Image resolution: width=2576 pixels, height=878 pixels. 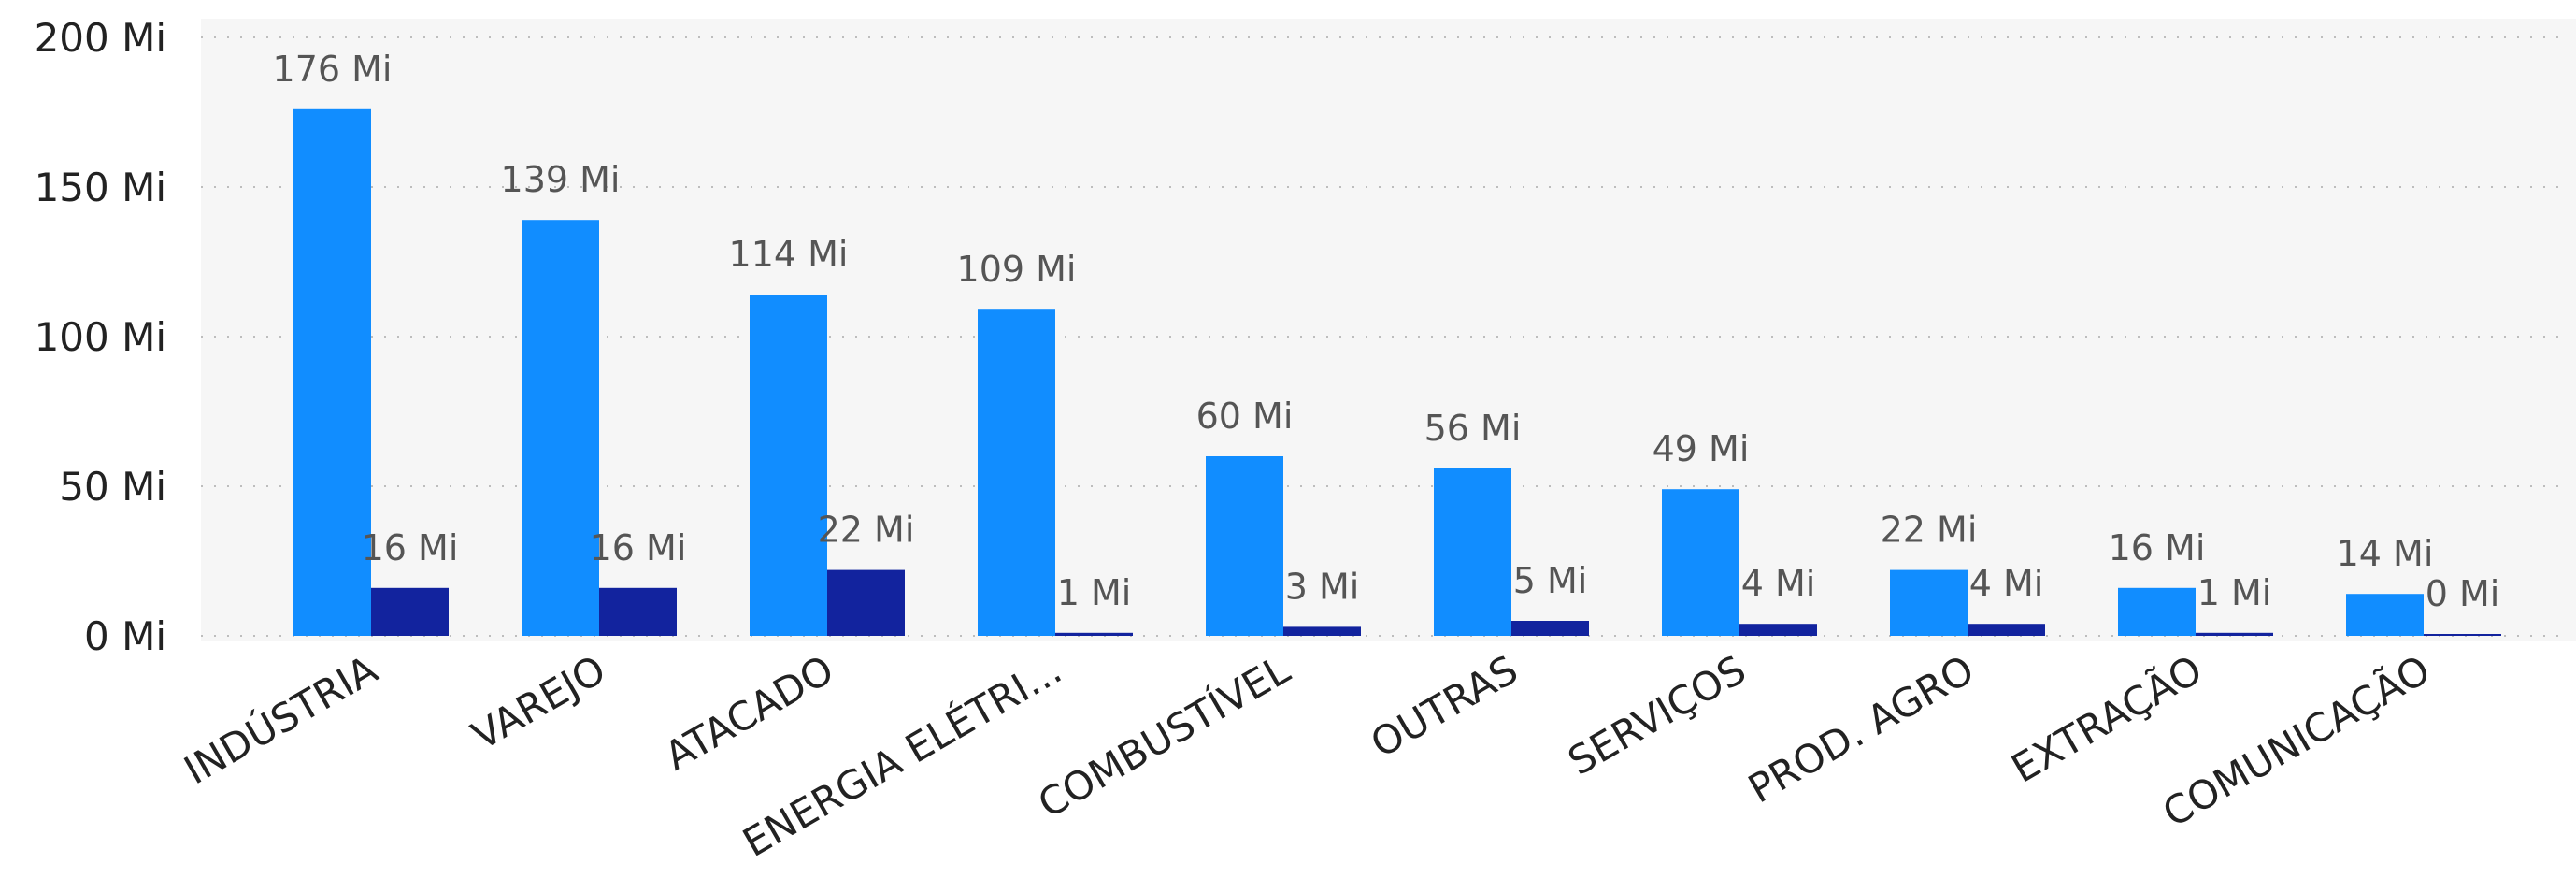 I want to click on x-tick-label: VAREJO, so click(x=538, y=702).